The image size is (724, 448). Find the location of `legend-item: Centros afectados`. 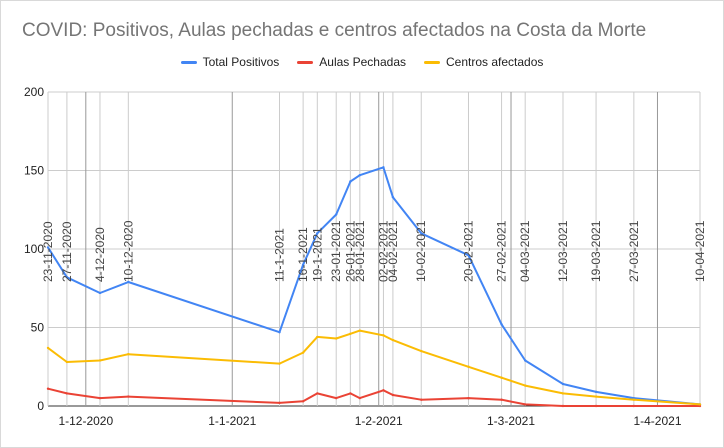

legend-item: Centros afectados is located at coordinates (483, 62).